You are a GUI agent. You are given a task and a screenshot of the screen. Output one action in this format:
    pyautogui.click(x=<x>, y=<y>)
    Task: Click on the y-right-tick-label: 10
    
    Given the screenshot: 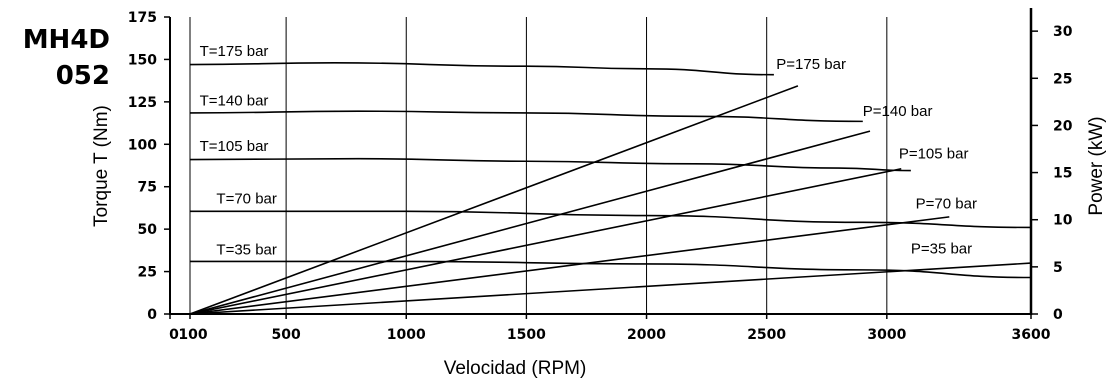 What is the action you would take?
    pyautogui.click(x=1063, y=221)
    